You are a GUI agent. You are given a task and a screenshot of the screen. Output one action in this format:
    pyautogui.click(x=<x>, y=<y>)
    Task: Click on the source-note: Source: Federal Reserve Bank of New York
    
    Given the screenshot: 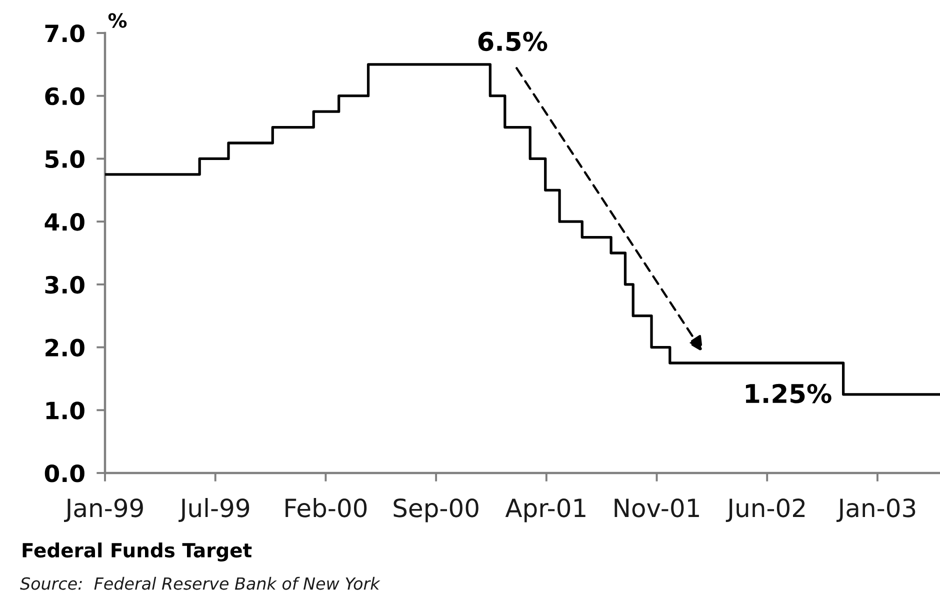 What is the action you would take?
    pyautogui.click(x=200, y=583)
    